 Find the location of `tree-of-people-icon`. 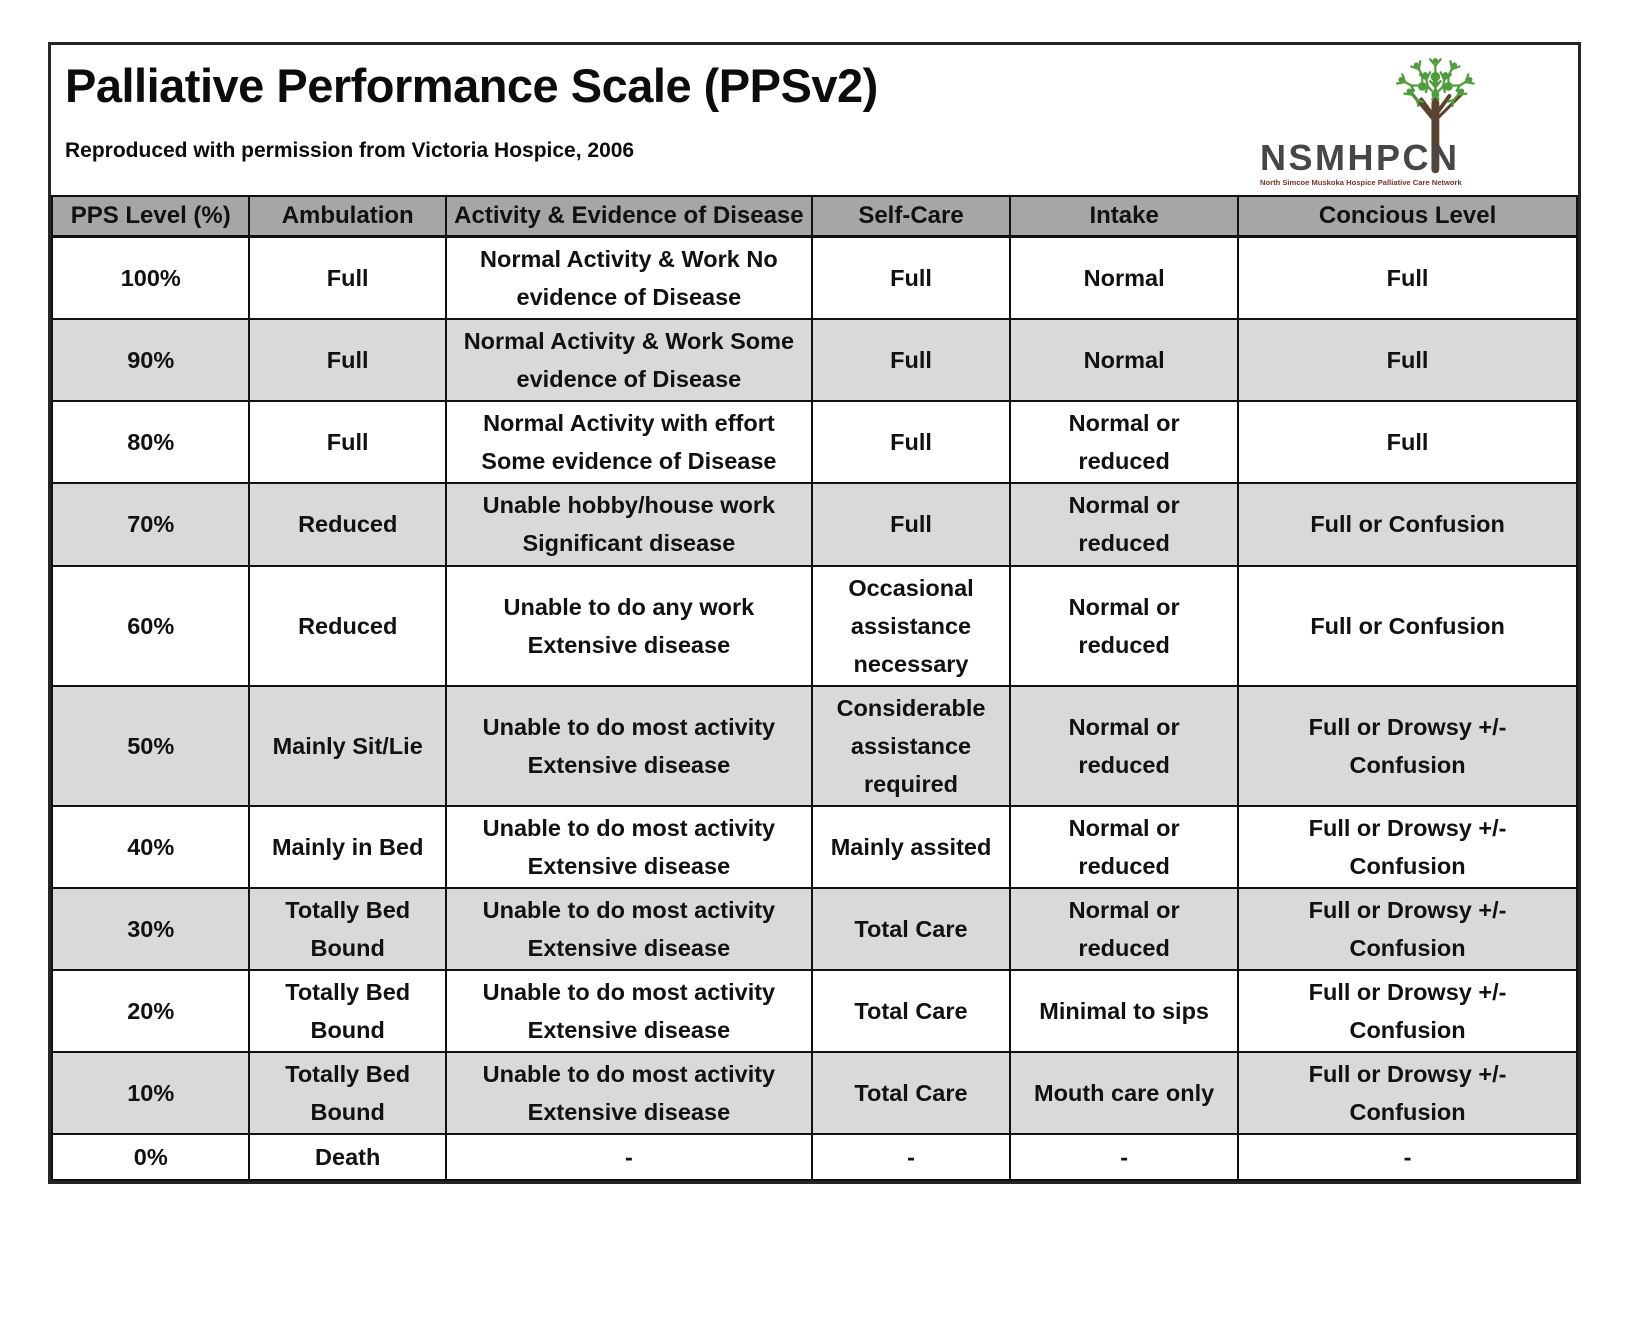

tree-of-people-icon is located at coordinates (1435, 115).